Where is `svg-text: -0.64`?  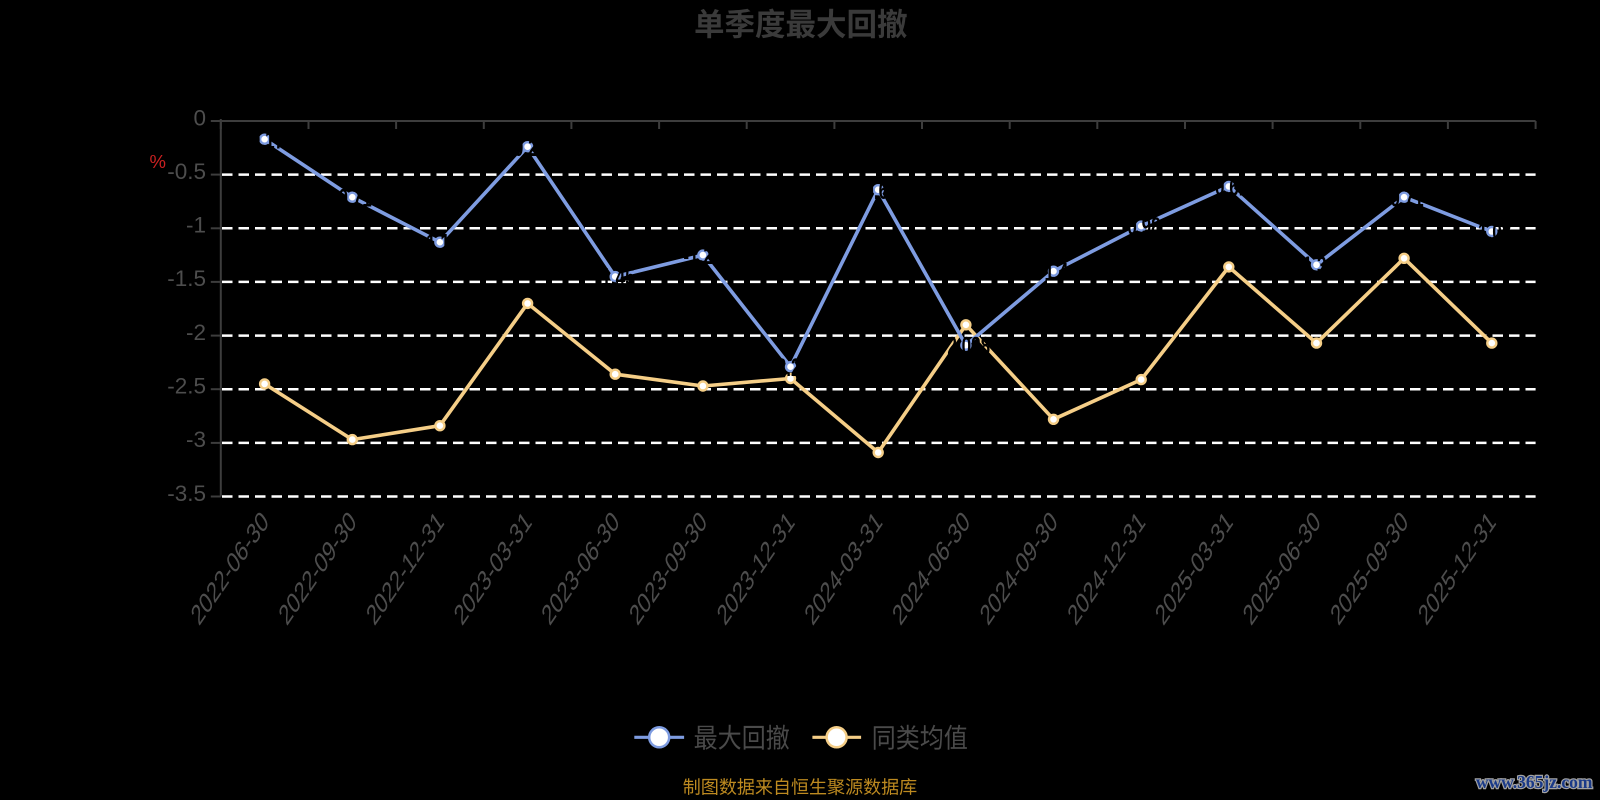
svg-text: -0.64 is located at coordinates (878, 191).